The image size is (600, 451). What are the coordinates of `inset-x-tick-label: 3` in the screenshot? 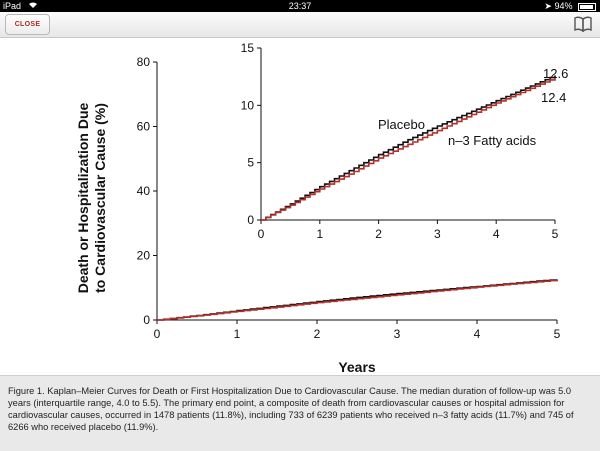 It's located at (437, 234).